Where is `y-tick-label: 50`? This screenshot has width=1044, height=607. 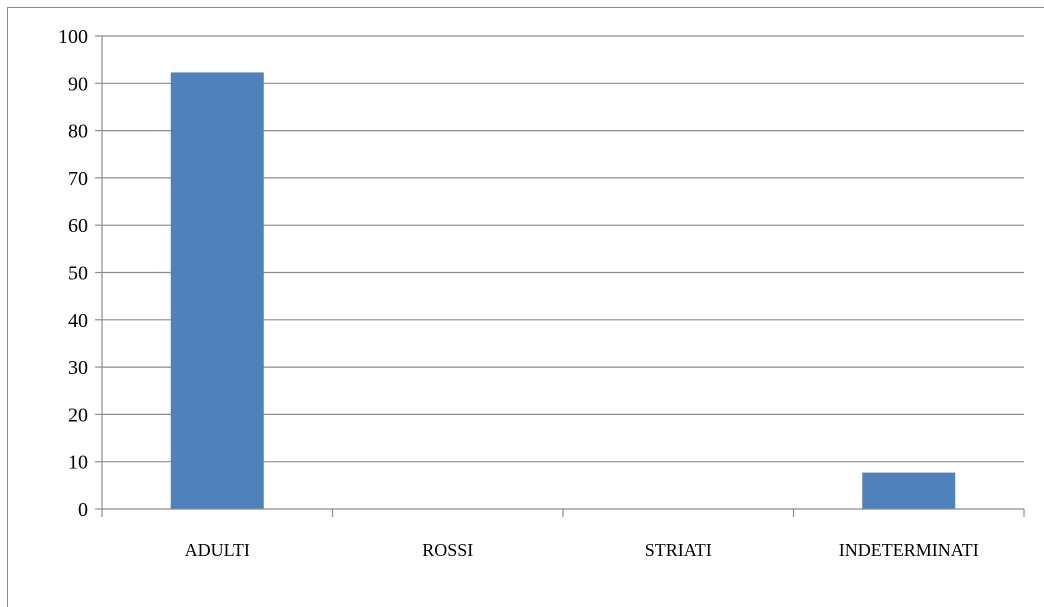
y-tick-label: 50 is located at coordinates (78, 274).